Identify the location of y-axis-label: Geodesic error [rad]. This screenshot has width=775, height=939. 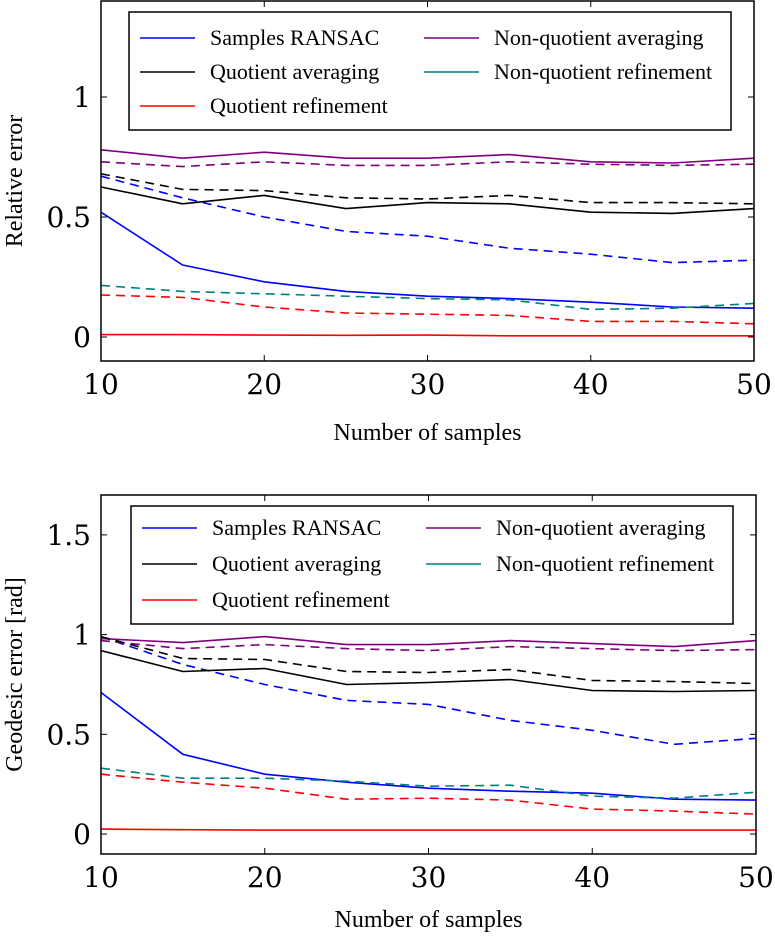
(15, 674).